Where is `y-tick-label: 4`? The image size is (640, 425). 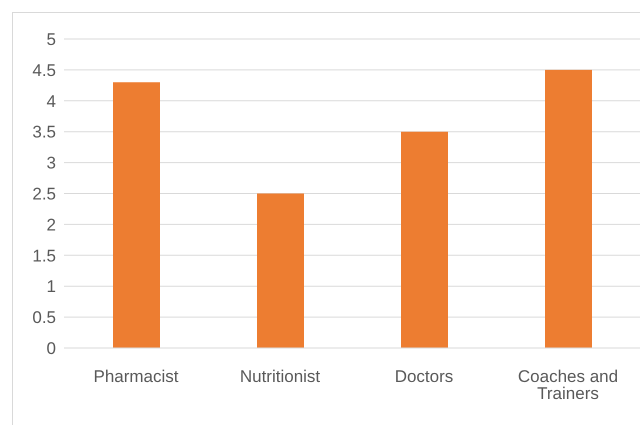 y-tick-label: 4 is located at coordinates (51, 101).